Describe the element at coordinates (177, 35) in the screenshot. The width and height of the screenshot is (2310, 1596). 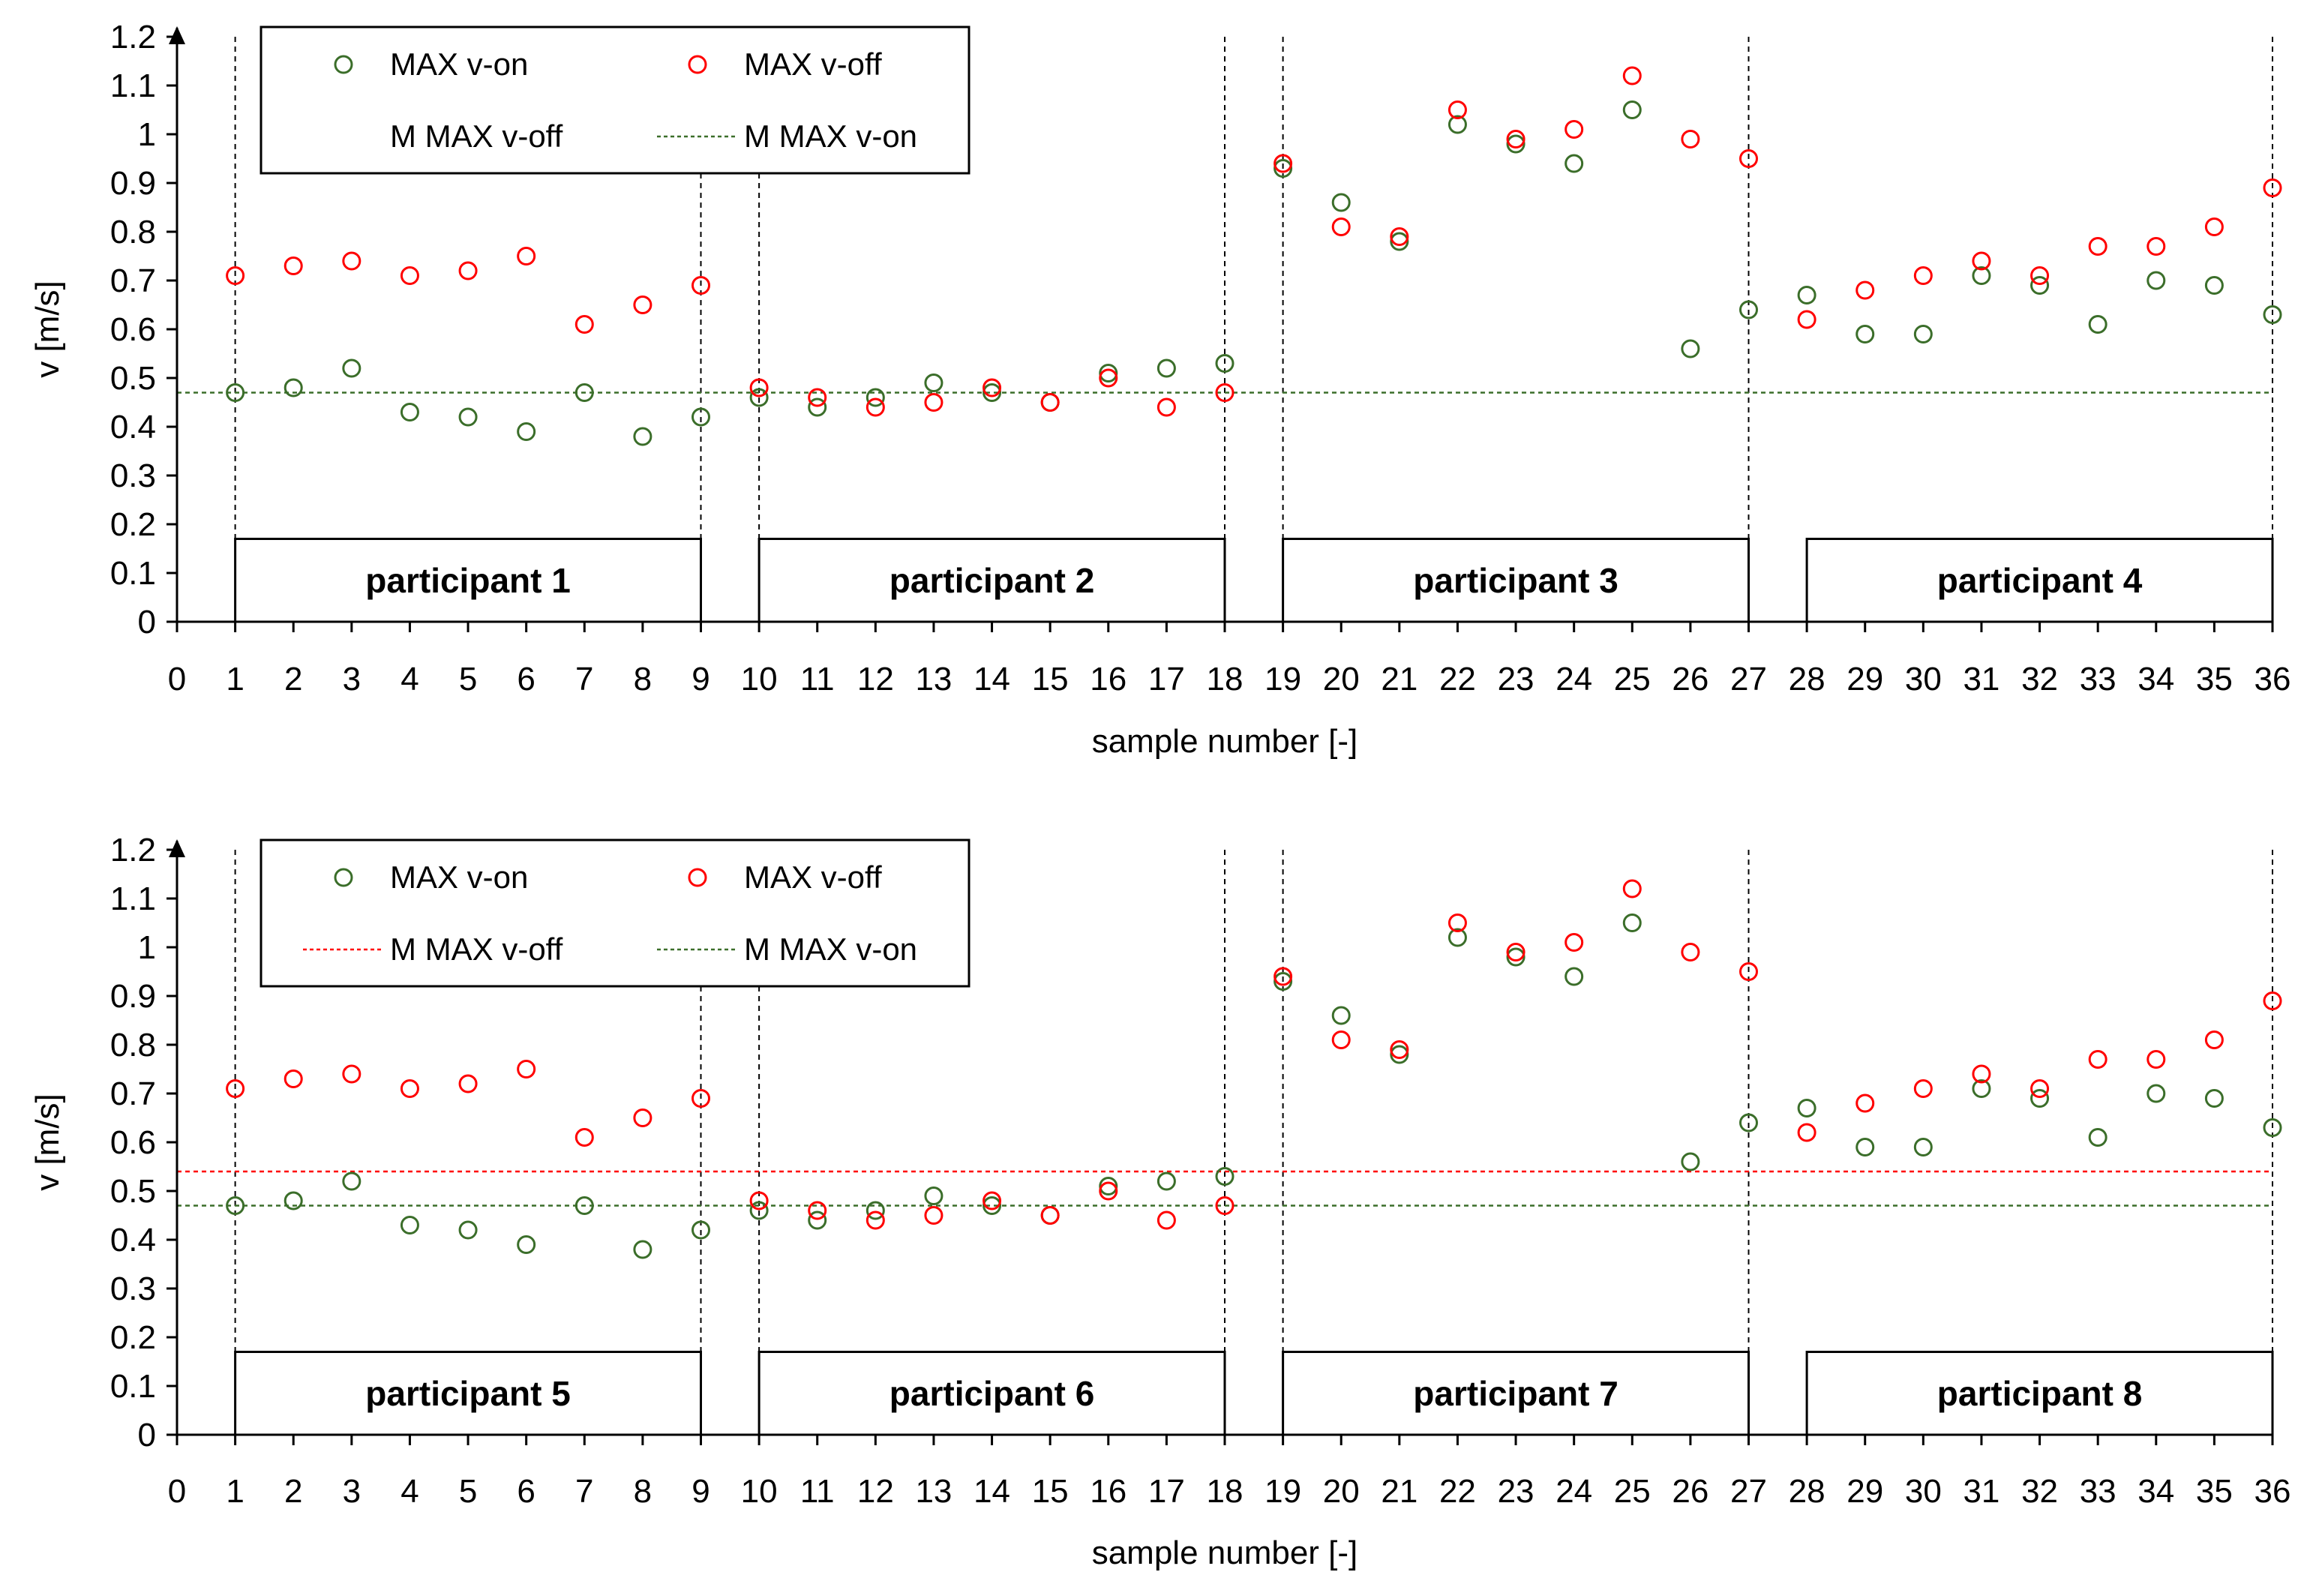
I see `y-axis-arrow` at that location.